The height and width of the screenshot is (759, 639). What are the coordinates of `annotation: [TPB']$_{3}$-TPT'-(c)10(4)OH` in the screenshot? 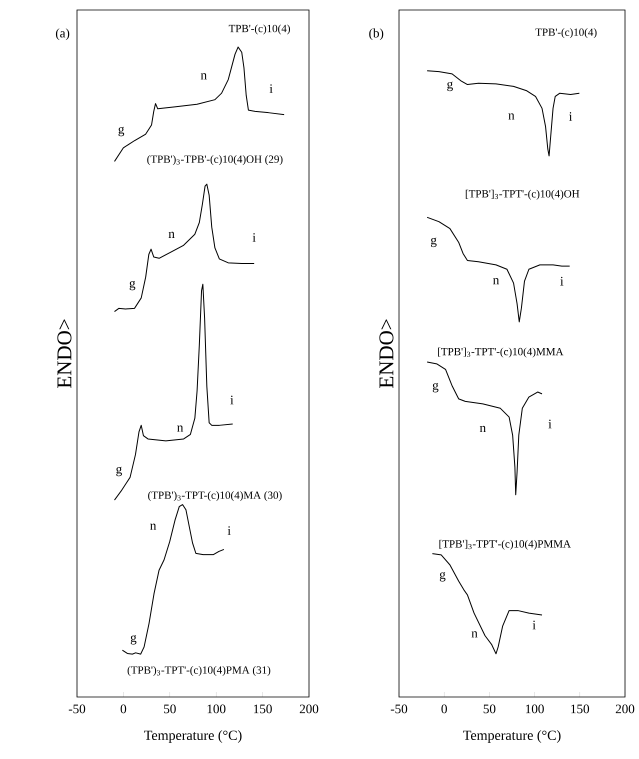 It's located at (523, 195).